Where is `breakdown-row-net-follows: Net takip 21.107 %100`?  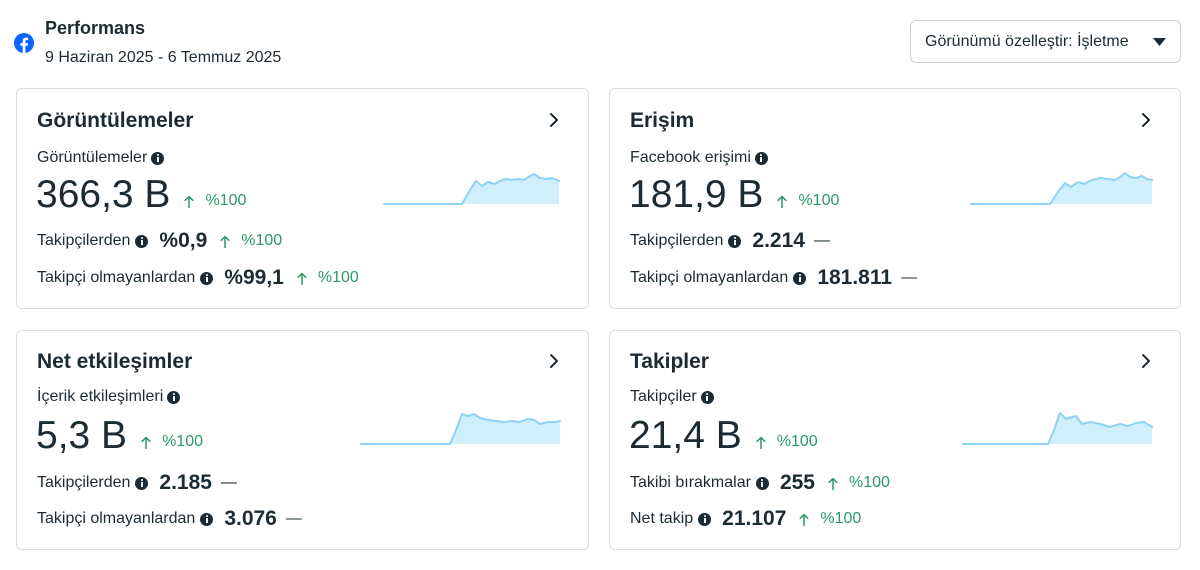
breakdown-row-net-follows: Net takip 21.107 %100 is located at coordinates (745, 519).